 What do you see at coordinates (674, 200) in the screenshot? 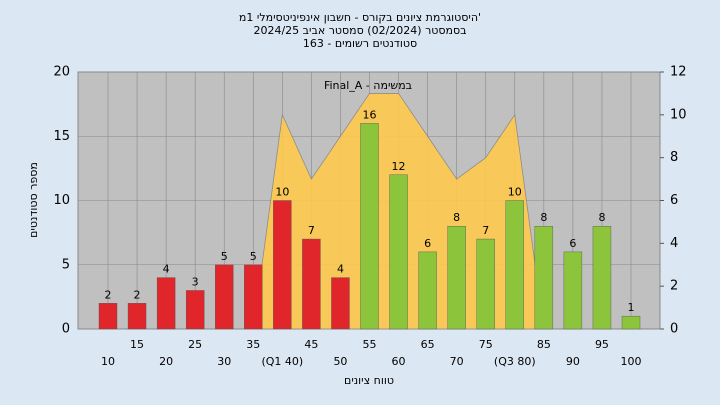
I see `y2-tick-label: 6` at bounding box center [674, 200].